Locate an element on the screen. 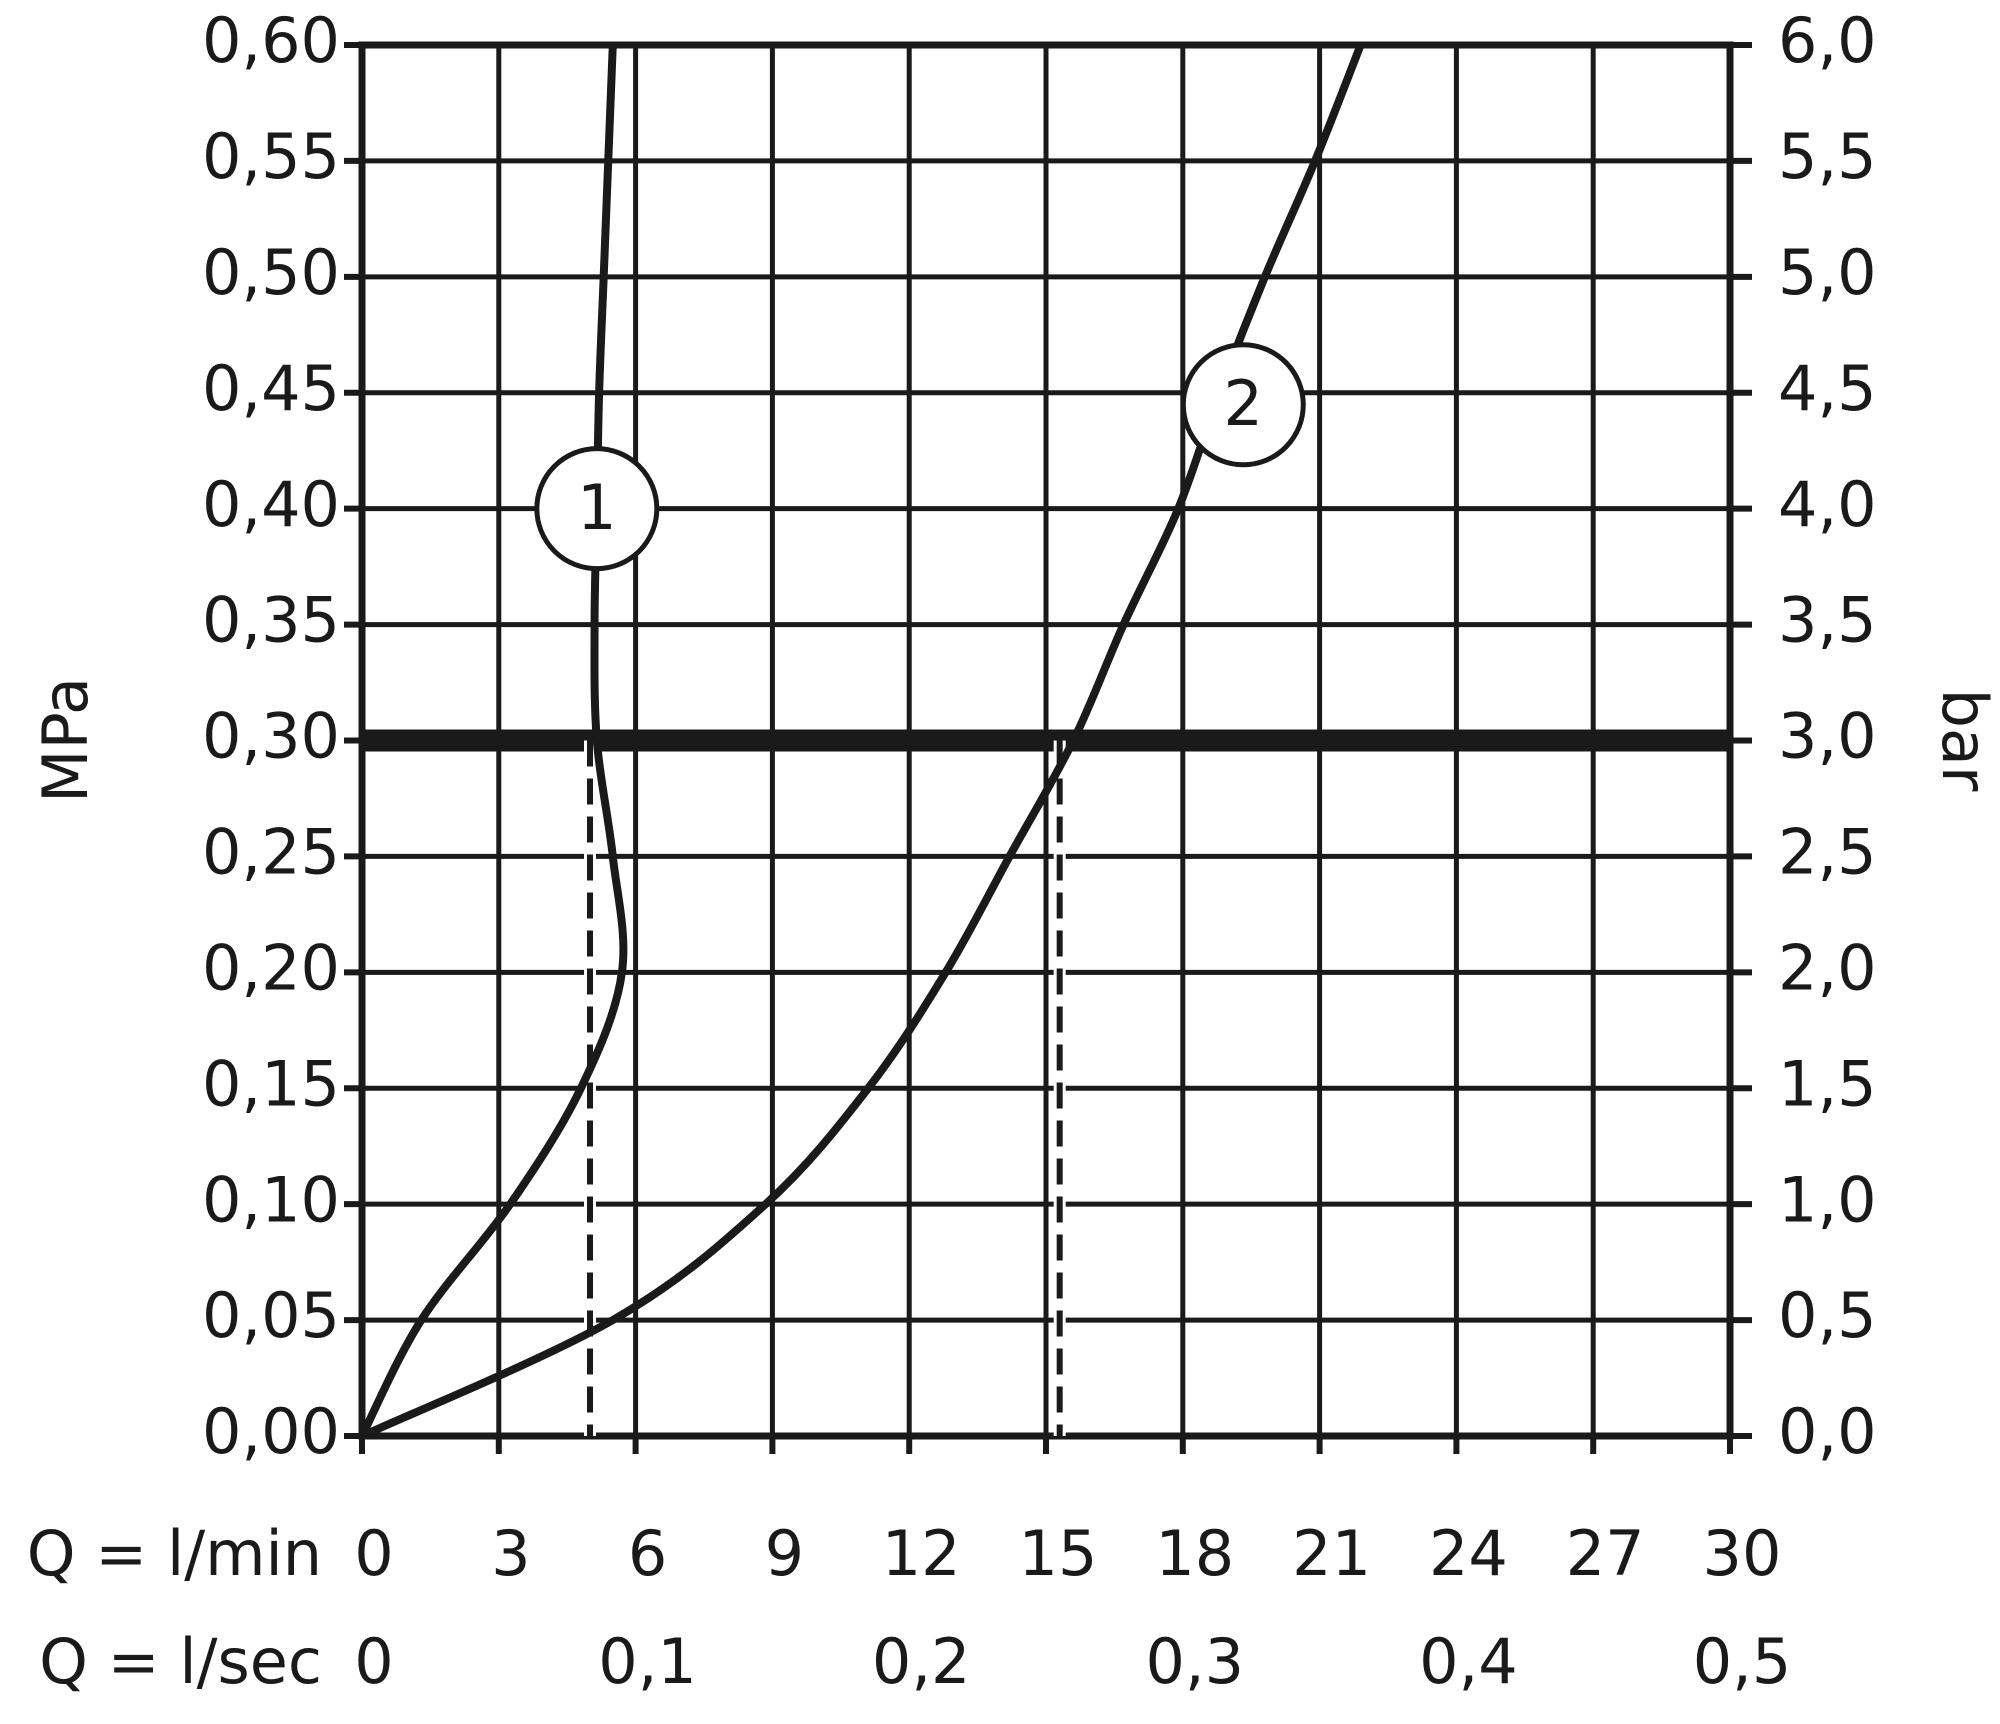  y-tick-label: 0,05 is located at coordinates (271, 1315).